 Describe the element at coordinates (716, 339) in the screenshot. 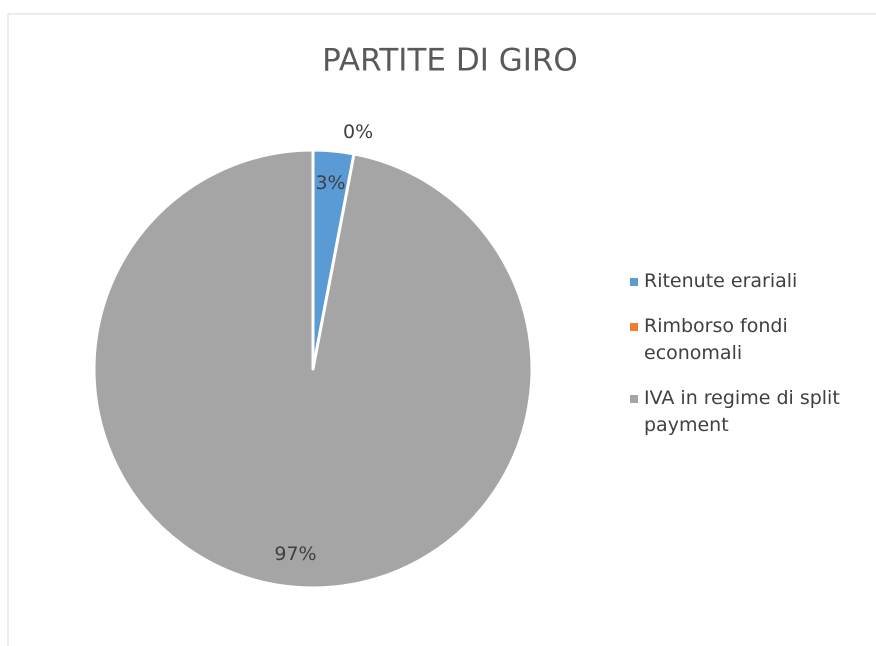

I see `legend-label: Rimborso fondi economali` at that location.